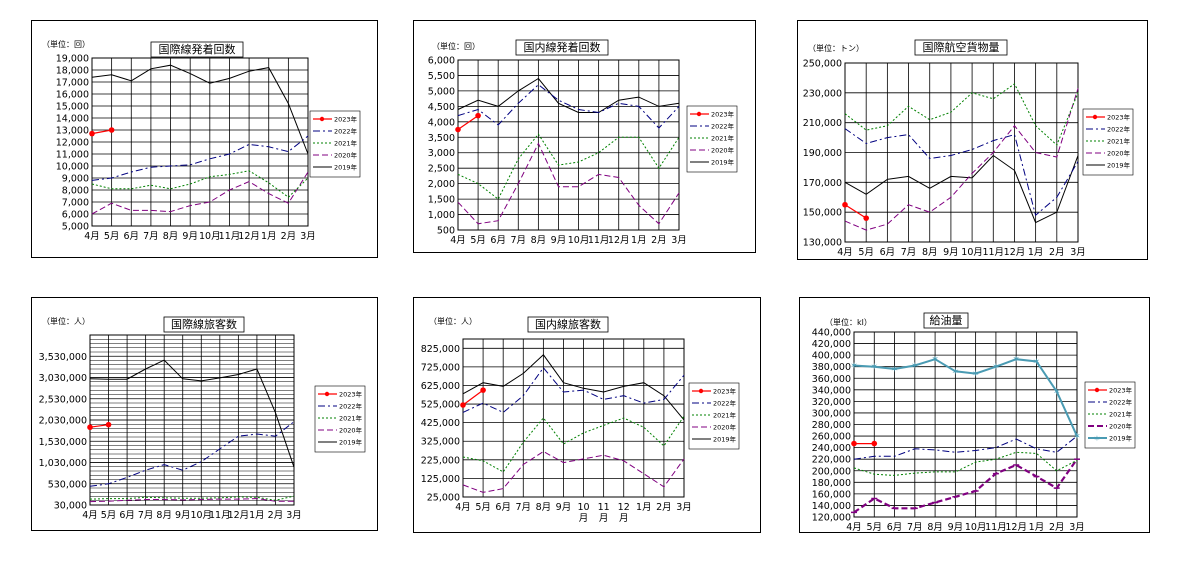  I want to click on chart-title: 国内線旅客数, so click(568, 324).